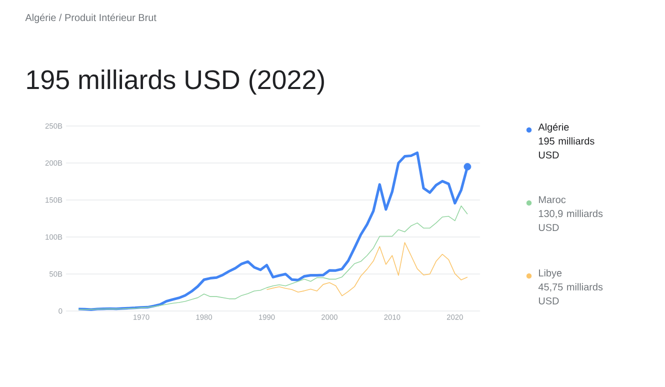 This screenshot has height=387, width=665. Describe the element at coordinates (566, 148) in the screenshot. I see `text: 195 milliards USD` at that location.